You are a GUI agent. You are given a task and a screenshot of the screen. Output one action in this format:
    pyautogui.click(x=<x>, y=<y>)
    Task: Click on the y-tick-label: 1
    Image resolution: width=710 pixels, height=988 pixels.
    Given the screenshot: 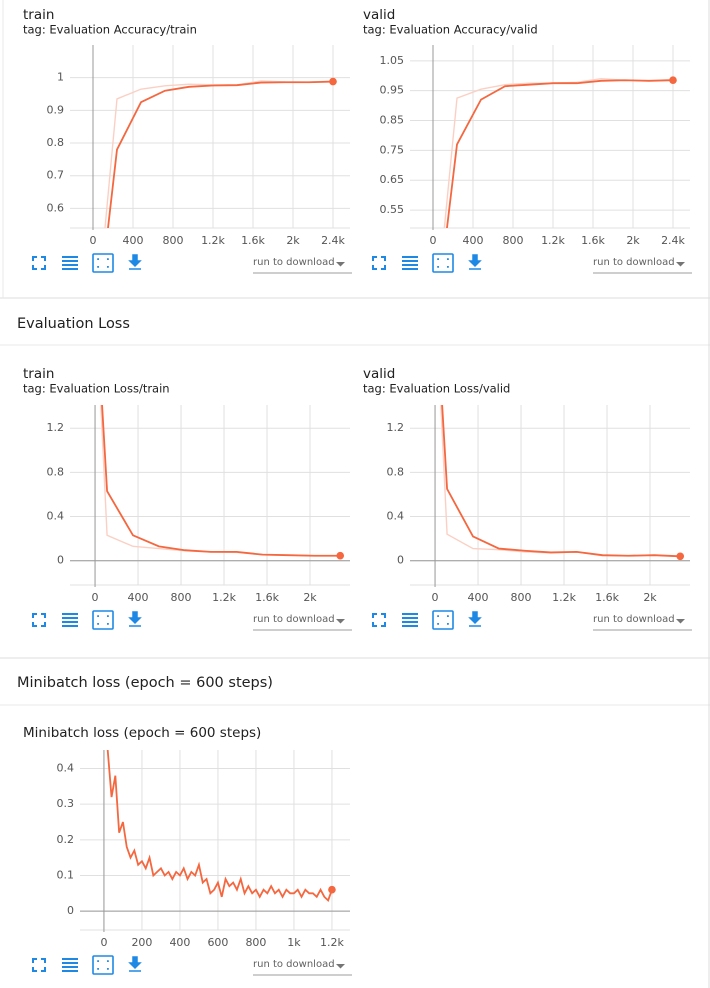 What is the action you would take?
    pyautogui.click(x=60, y=77)
    